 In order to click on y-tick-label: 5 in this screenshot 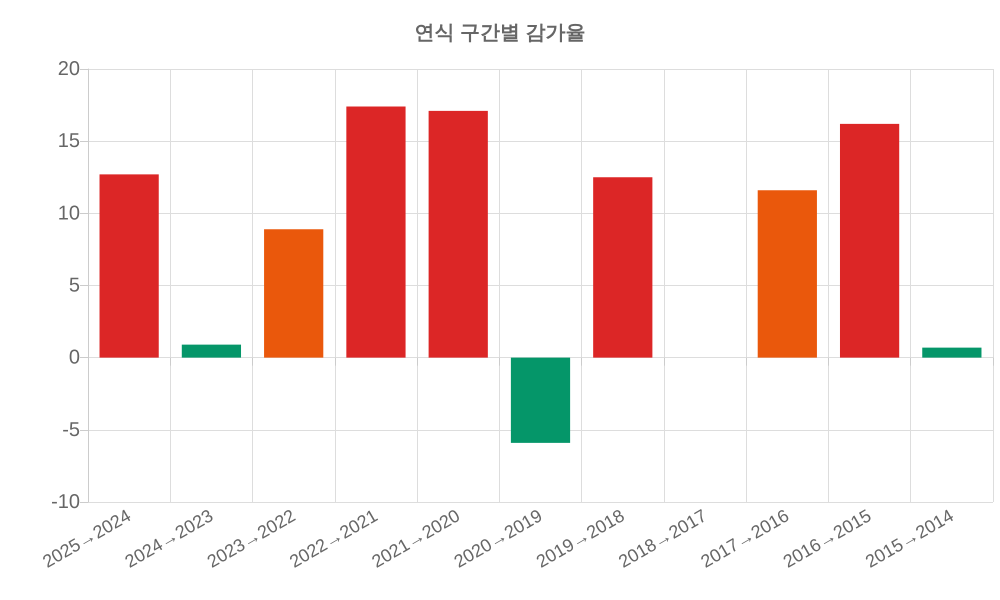, I will do `click(74, 285)`.